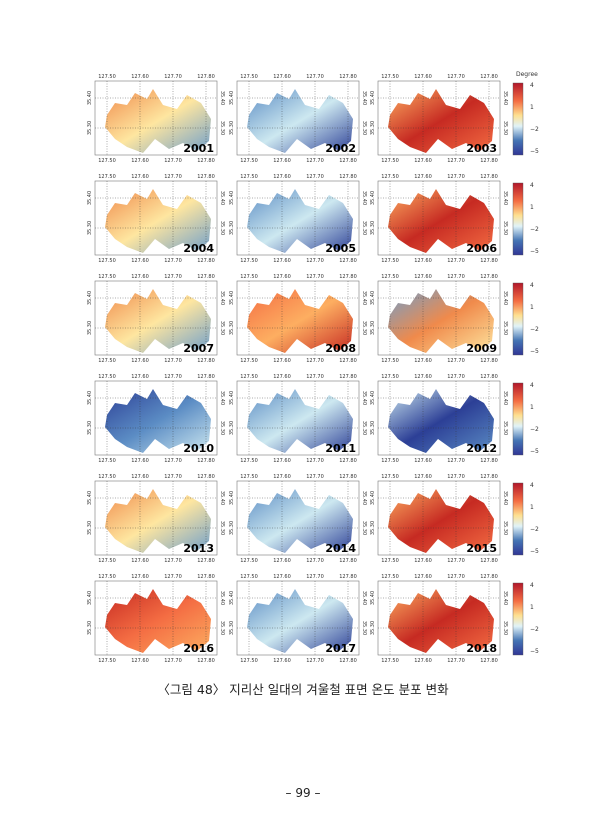 This screenshot has width=605, height=840. I want to click on year-label: 2014, so click(340, 548).